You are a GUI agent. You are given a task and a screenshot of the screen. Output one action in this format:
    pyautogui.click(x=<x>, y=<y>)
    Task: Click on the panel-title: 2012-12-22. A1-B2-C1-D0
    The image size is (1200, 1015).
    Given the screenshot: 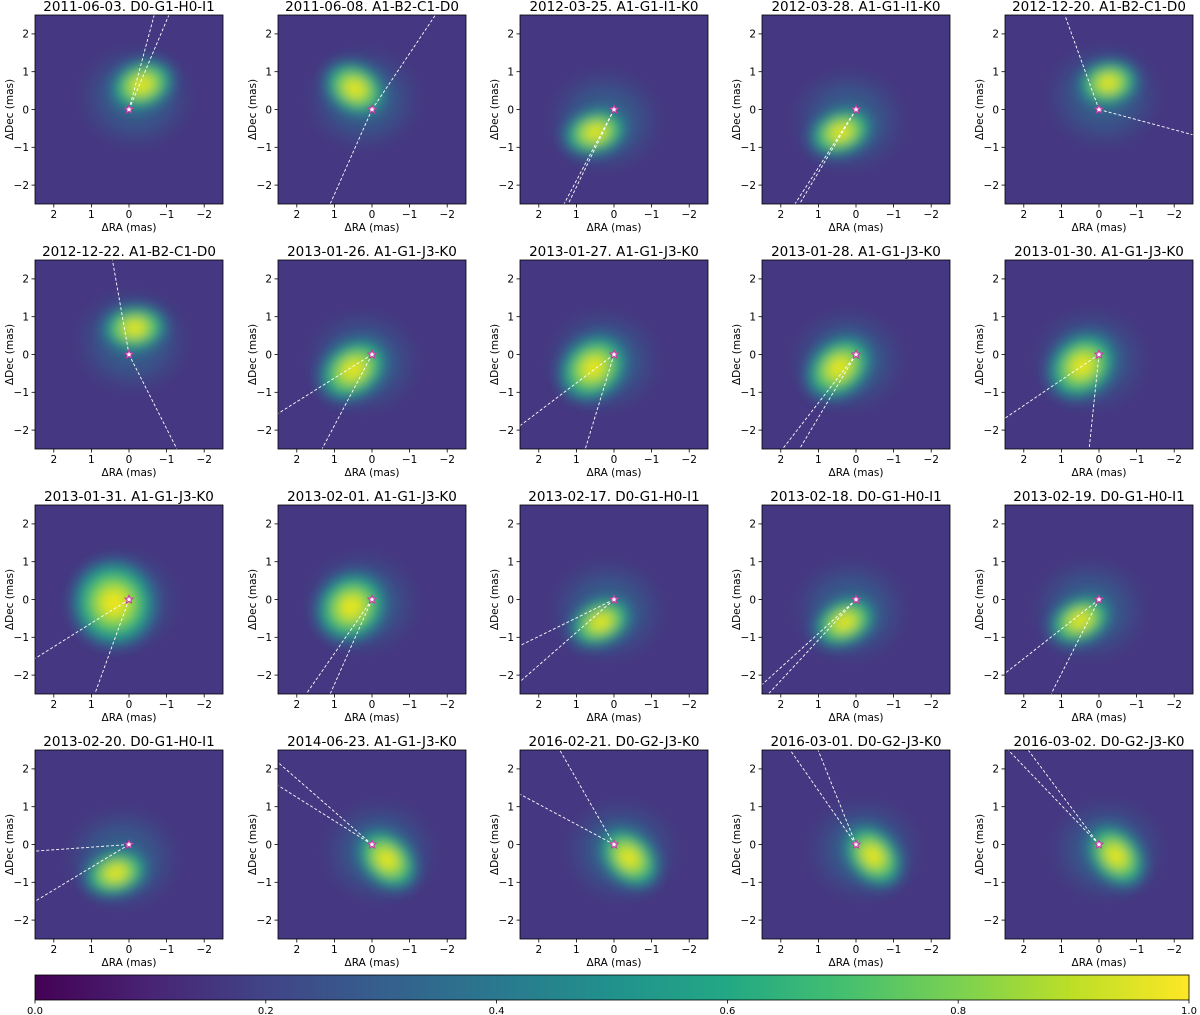 What is the action you would take?
    pyautogui.click(x=129, y=252)
    